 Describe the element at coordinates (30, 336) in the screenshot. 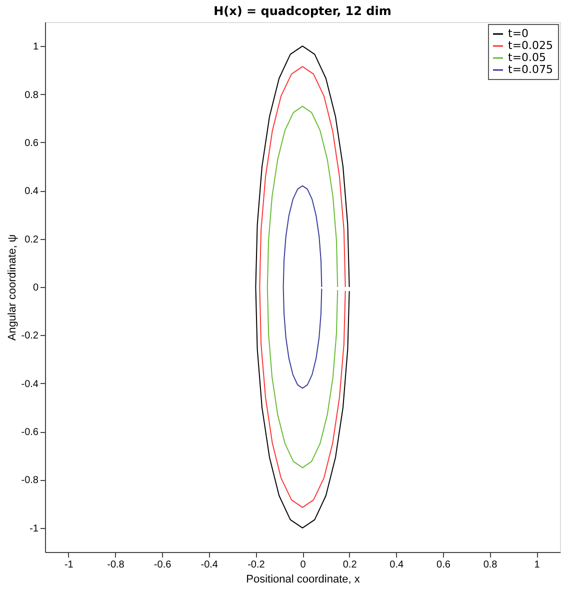

I see `y-tick-label: -0.2` at that location.